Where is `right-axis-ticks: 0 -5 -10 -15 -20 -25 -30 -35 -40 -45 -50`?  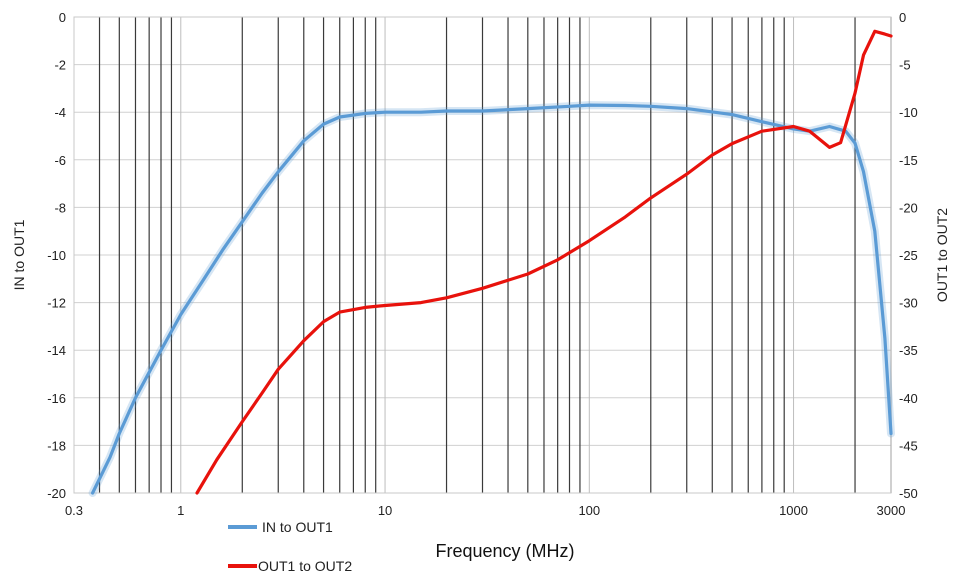
right-axis-ticks: 0 -5 -10 -15 -20 -25 -30 -35 -40 -45 -50 is located at coordinates (908, 255).